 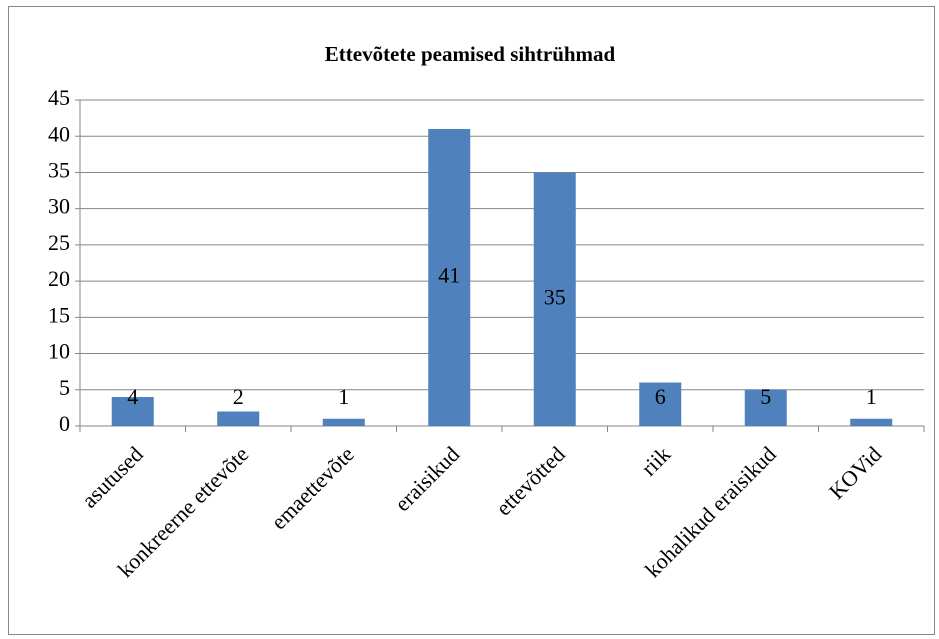 What do you see at coordinates (470, 54) in the screenshot?
I see `chart-title: Ettevõtete peamised sihtrühmad` at bounding box center [470, 54].